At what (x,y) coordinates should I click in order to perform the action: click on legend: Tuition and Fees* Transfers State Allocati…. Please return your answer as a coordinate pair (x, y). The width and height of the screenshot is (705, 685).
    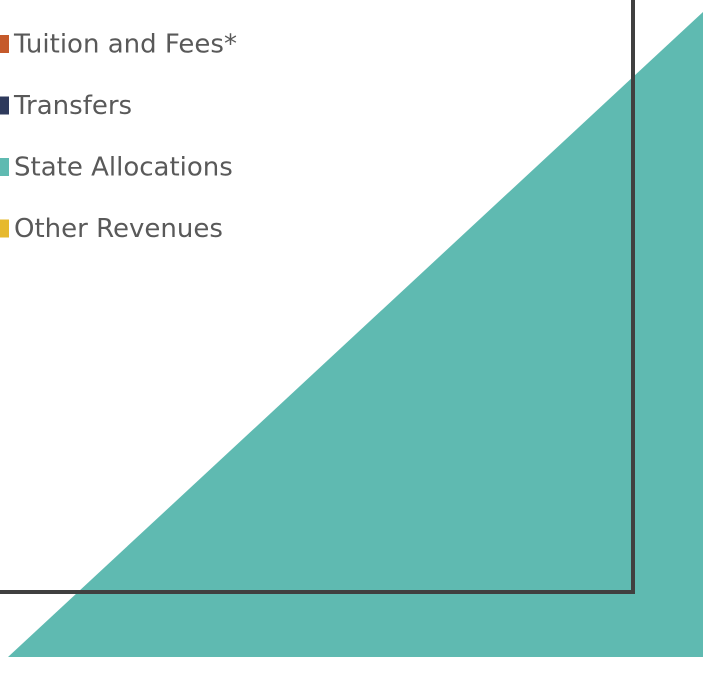
    Looking at the image, I should click on (118, 137).